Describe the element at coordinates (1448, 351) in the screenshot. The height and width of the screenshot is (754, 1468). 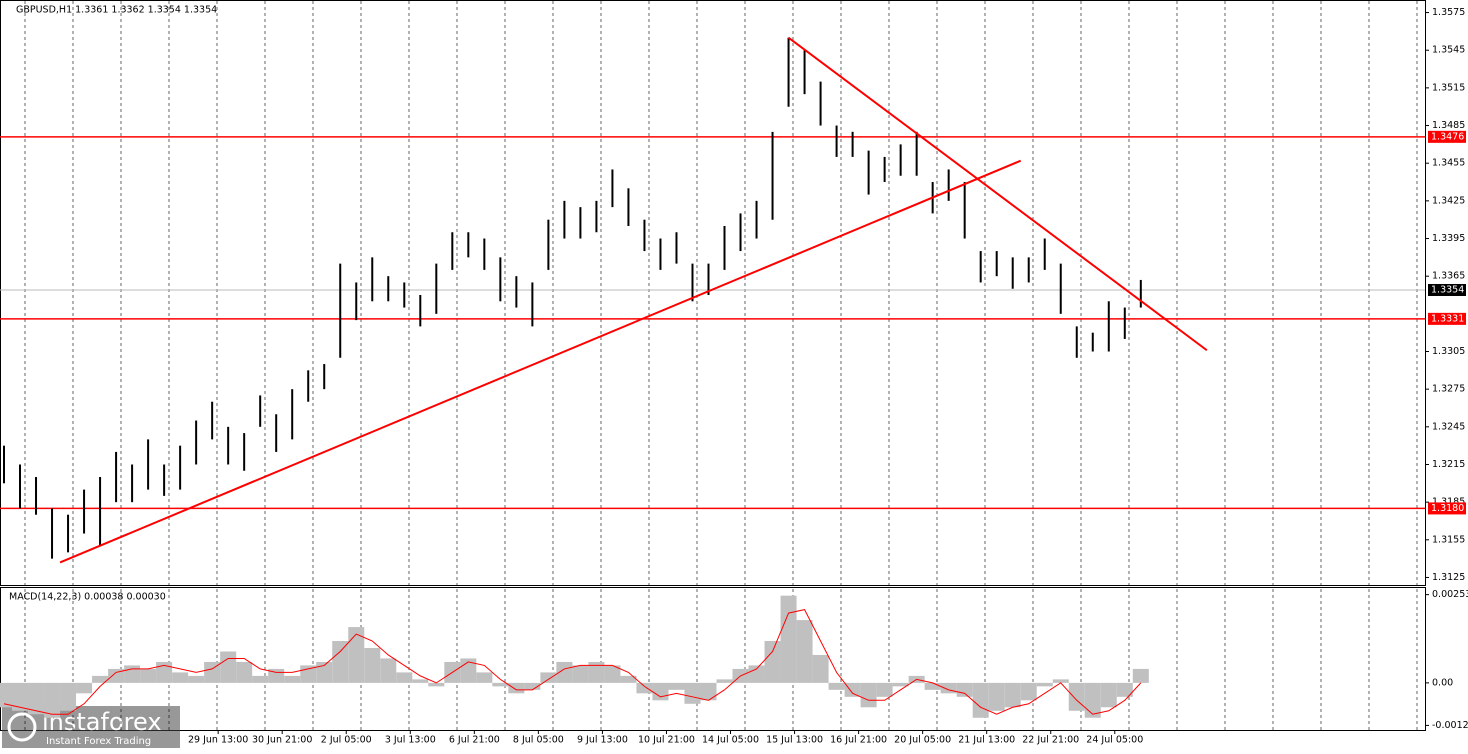
I see `y-tick-label: 1.3305` at that location.